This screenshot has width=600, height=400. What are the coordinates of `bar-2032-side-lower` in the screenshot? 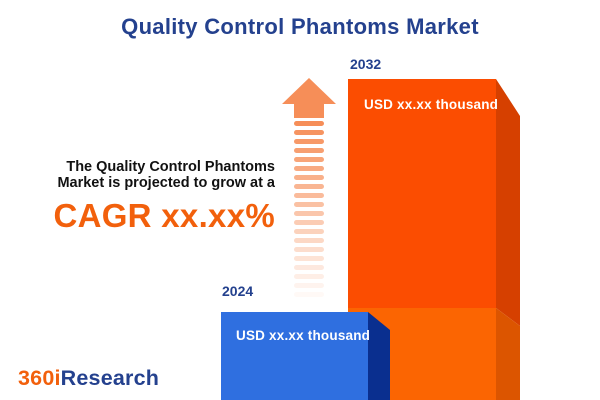 It's located at (508, 354).